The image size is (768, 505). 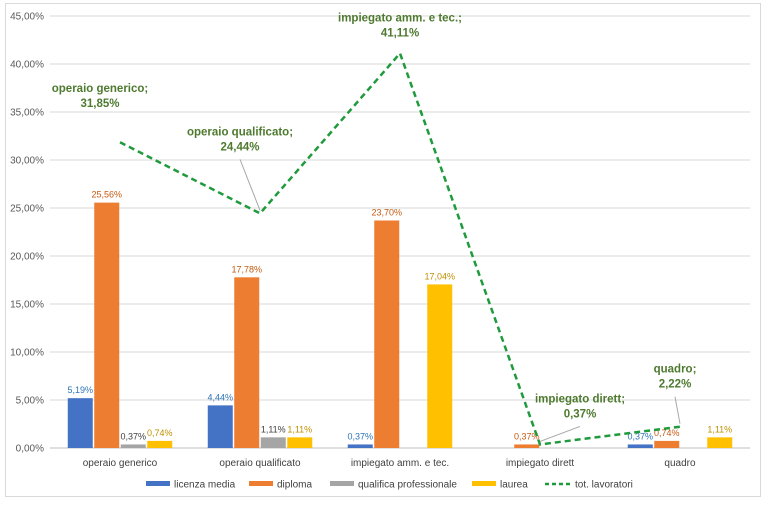 I want to click on annotation-label: operaio qualificato;, so click(x=240, y=132).